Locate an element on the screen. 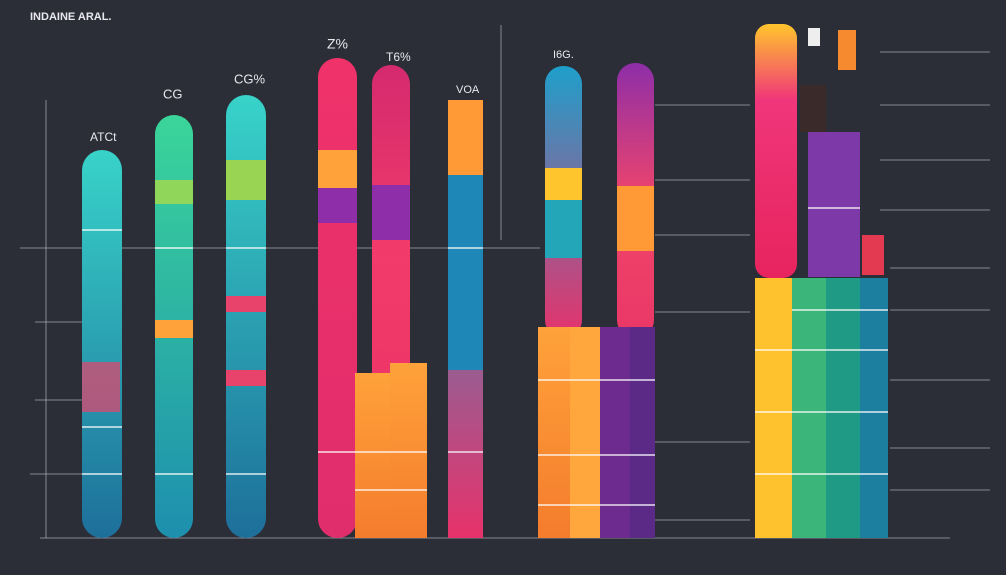 This screenshot has height=575, width=1006. label: I6G. is located at coordinates (563, 55).